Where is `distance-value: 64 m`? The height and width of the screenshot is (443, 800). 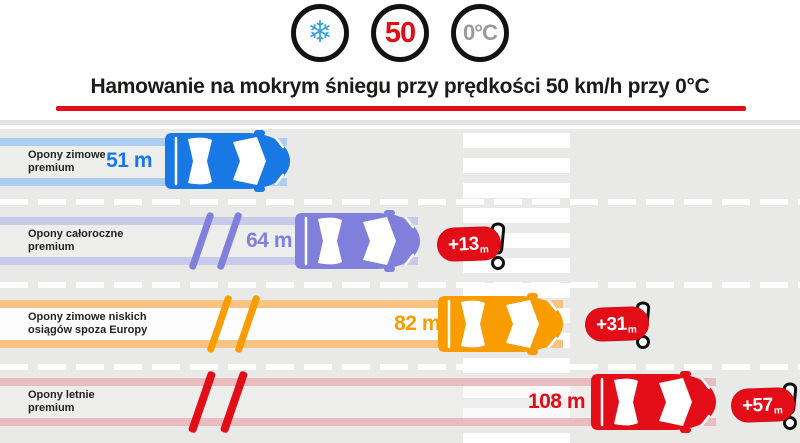 distance-value: 64 m is located at coordinates (269, 240).